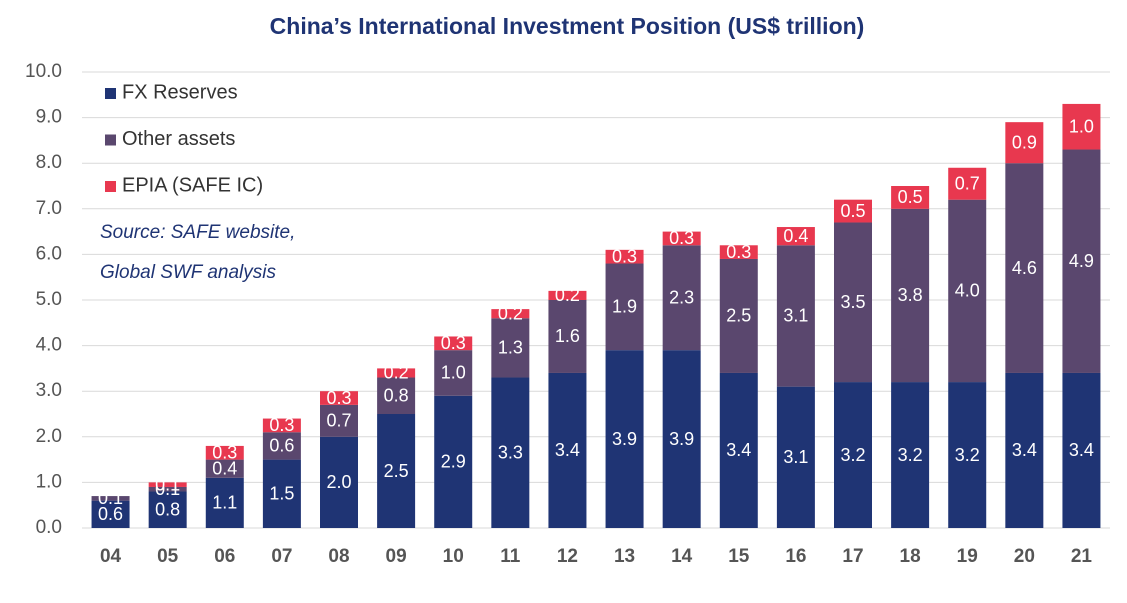  I want to click on data-label: 0.7, so click(967, 183).